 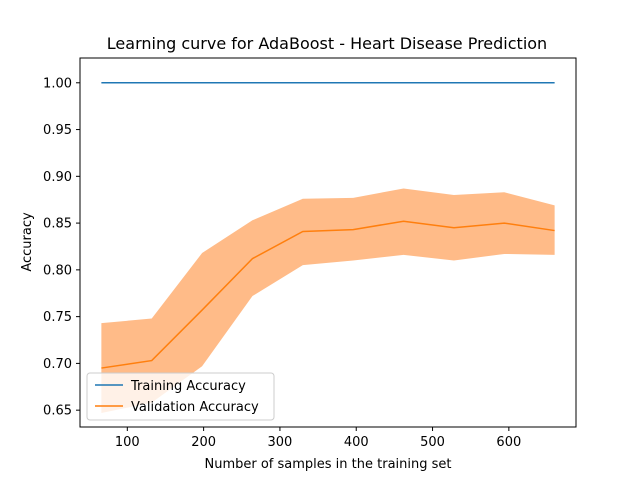 I want to click on legend-box, so click(x=180, y=396).